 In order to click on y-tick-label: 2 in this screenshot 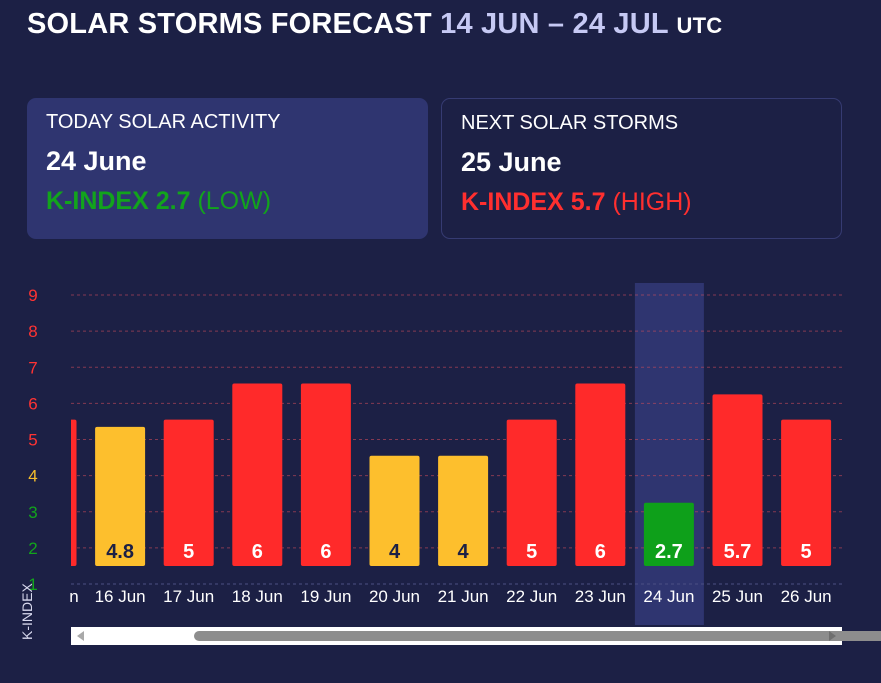, I will do `click(32, 548)`.